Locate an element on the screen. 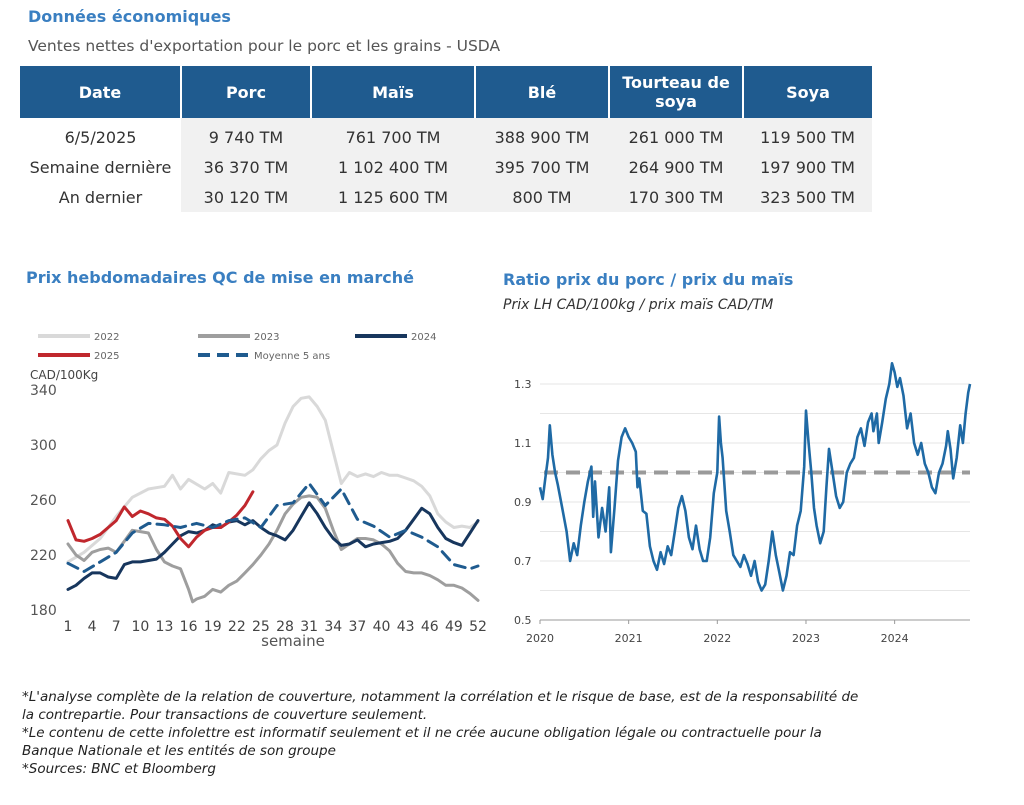 The image size is (1024, 805). x-tick-label: 2020 is located at coordinates (540, 638).